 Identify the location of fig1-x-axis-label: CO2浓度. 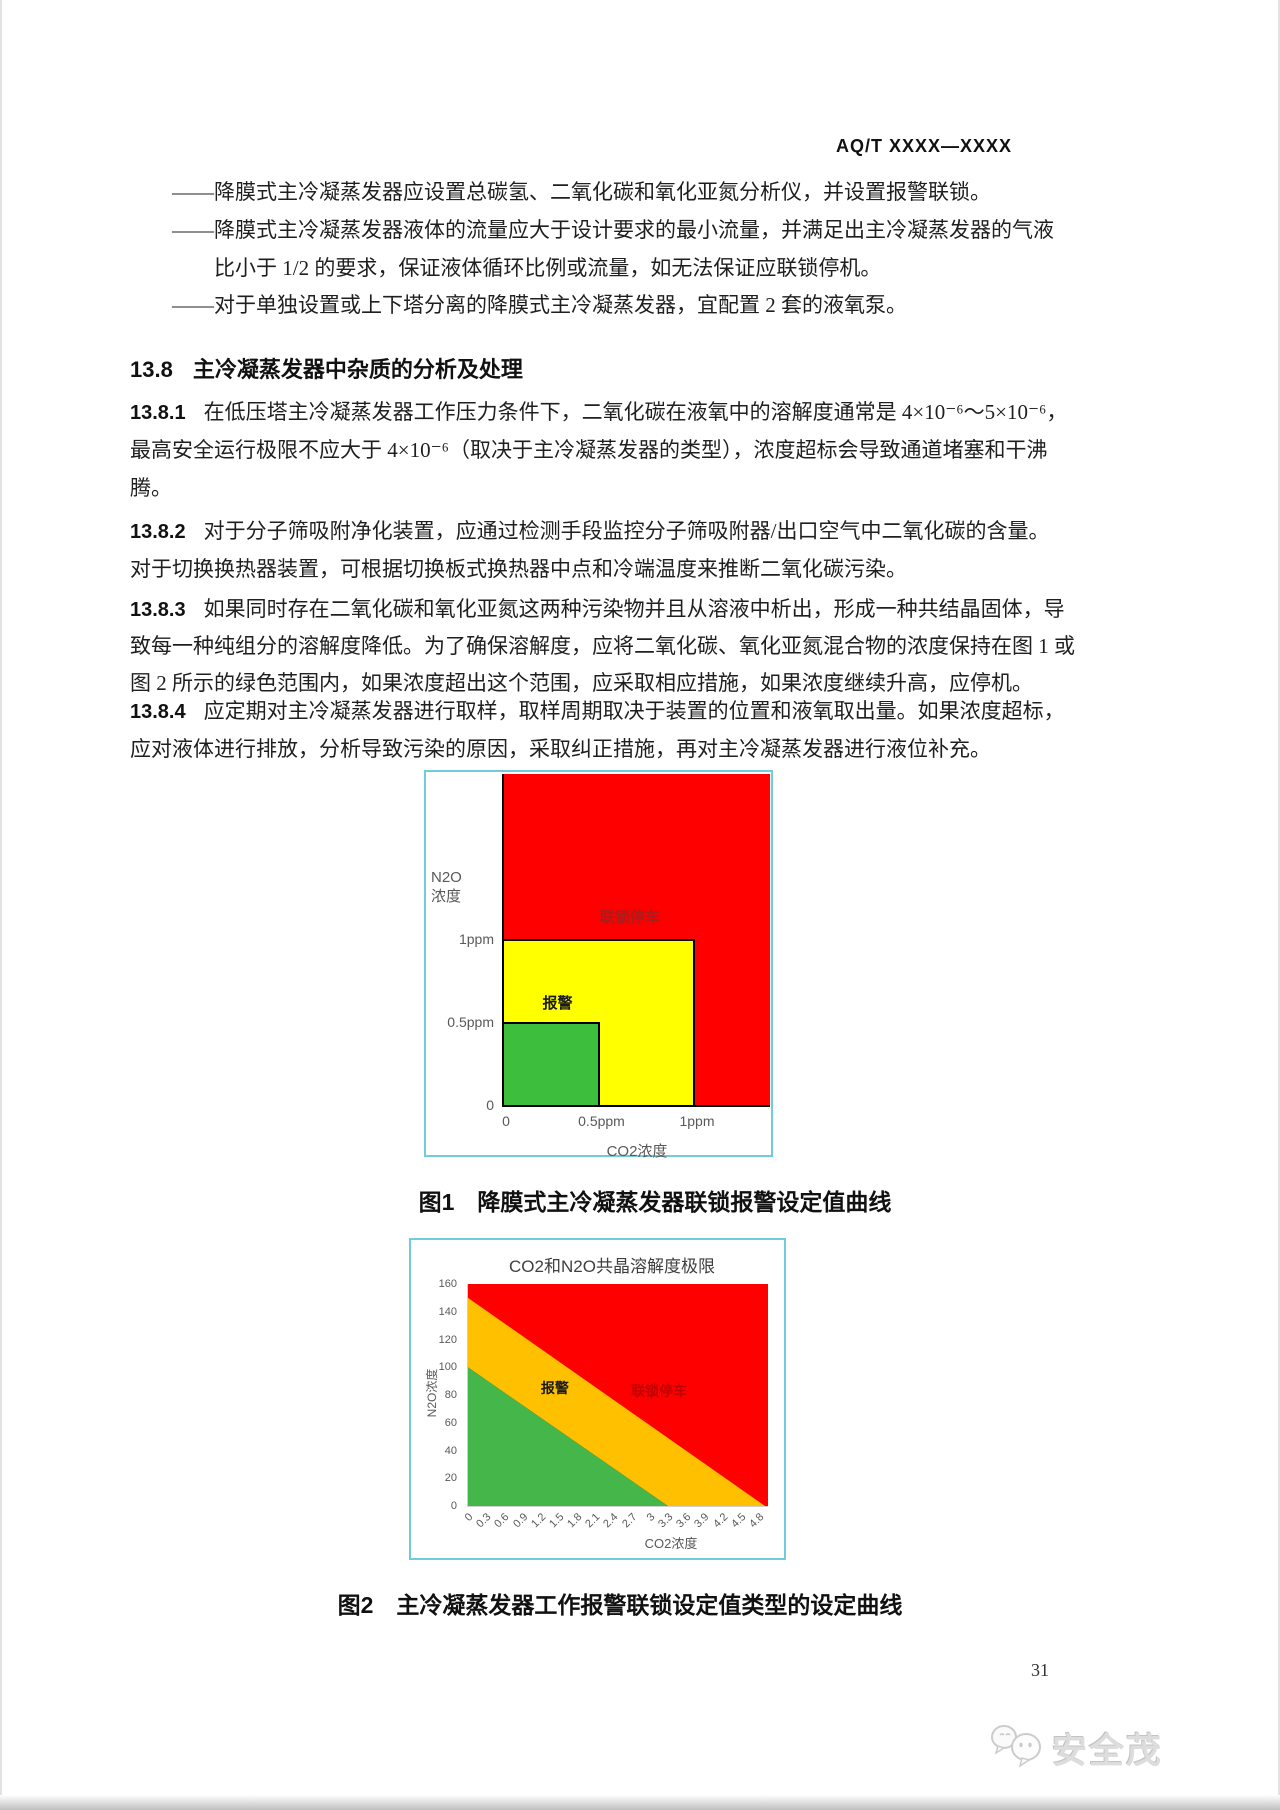
(637, 1151).